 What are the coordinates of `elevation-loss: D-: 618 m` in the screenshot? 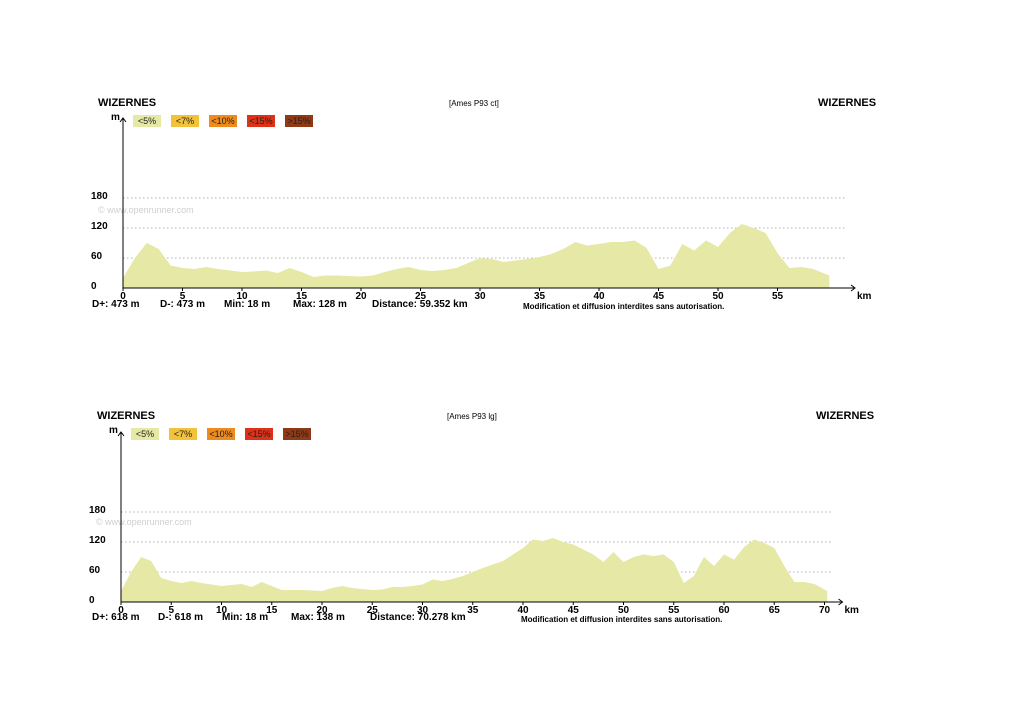 It's located at (181, 617).